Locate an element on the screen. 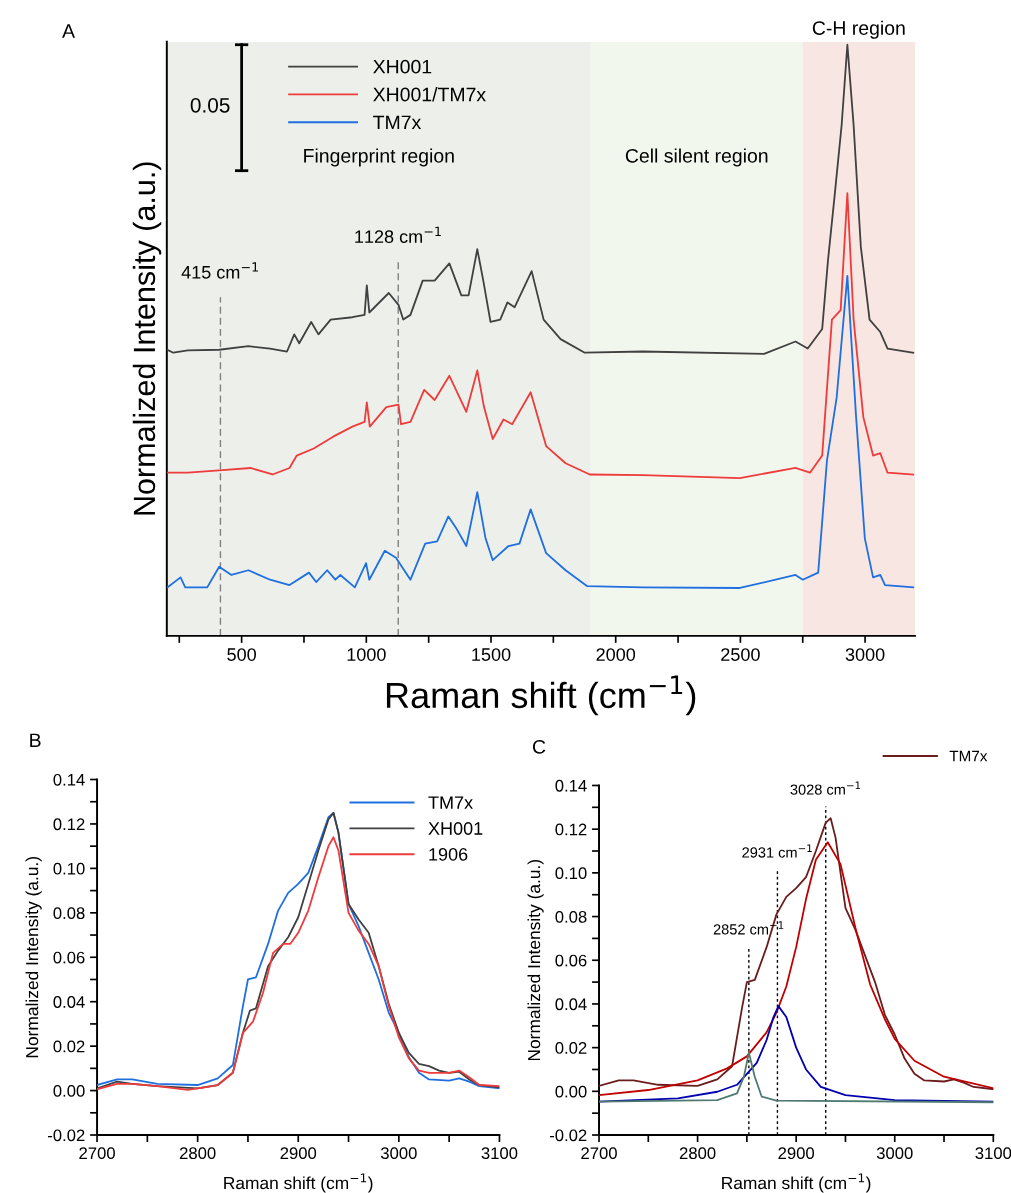 The height and width of the screenshot is (1193, 1011). legend-label: 1906 is located at coordinates (448, 854).